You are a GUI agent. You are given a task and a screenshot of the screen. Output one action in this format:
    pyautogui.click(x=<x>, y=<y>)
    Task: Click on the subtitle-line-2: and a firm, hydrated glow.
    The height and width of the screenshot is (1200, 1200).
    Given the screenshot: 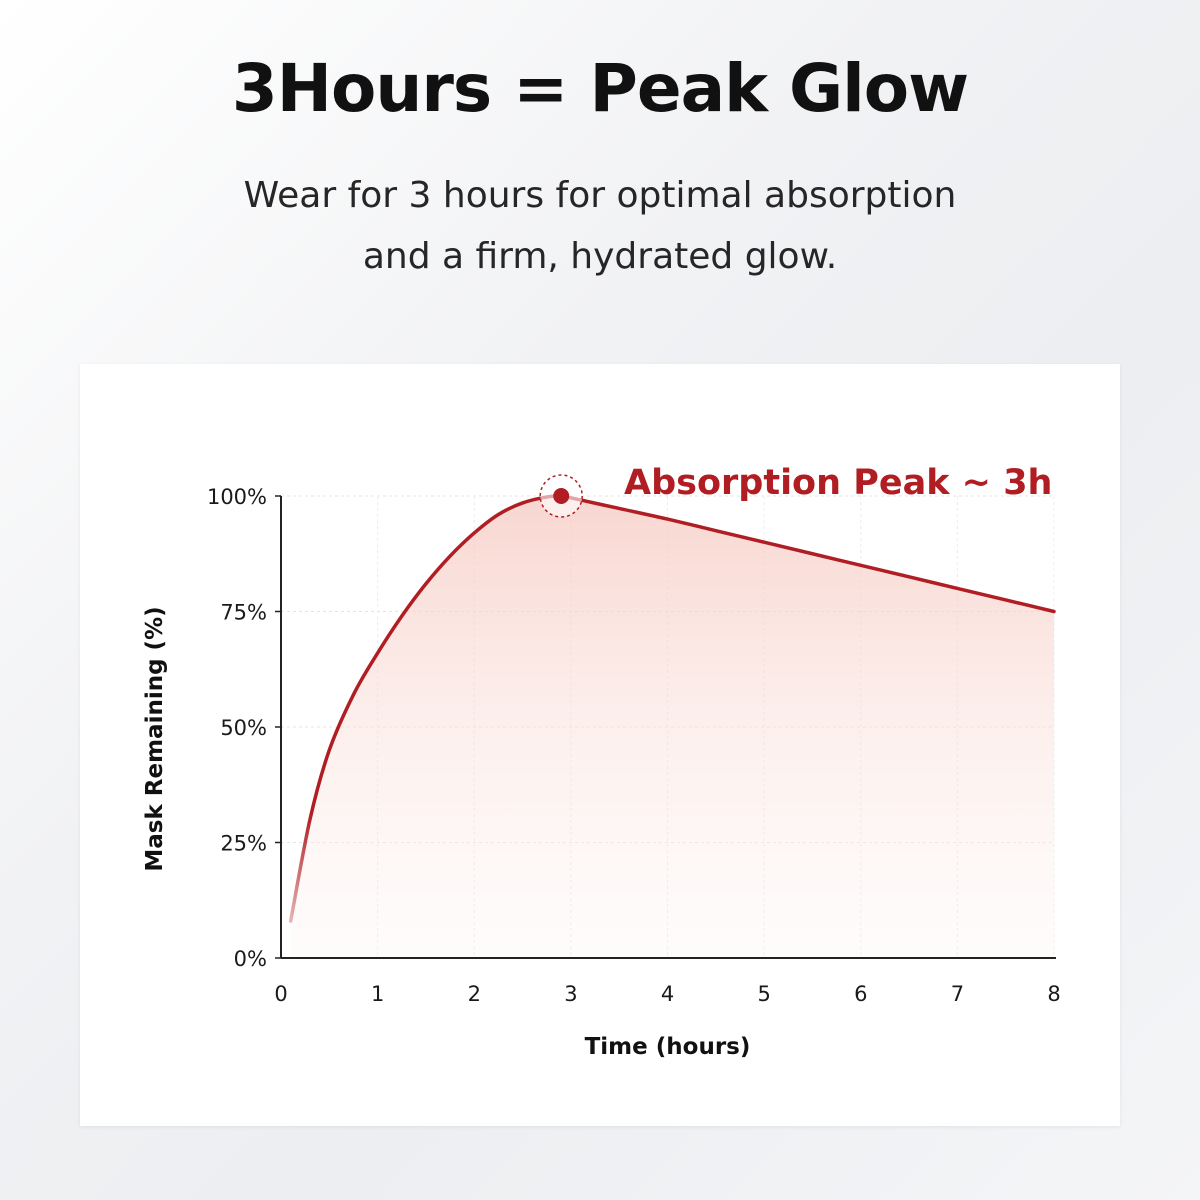 What is the action you would take?
    pyautogui.click(x=600, y=256)
    